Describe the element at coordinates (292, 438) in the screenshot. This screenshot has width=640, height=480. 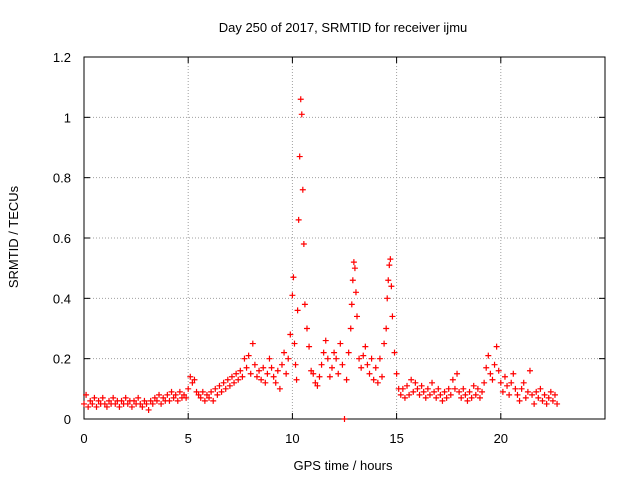
I see `x-tick-label: 10` at that location.